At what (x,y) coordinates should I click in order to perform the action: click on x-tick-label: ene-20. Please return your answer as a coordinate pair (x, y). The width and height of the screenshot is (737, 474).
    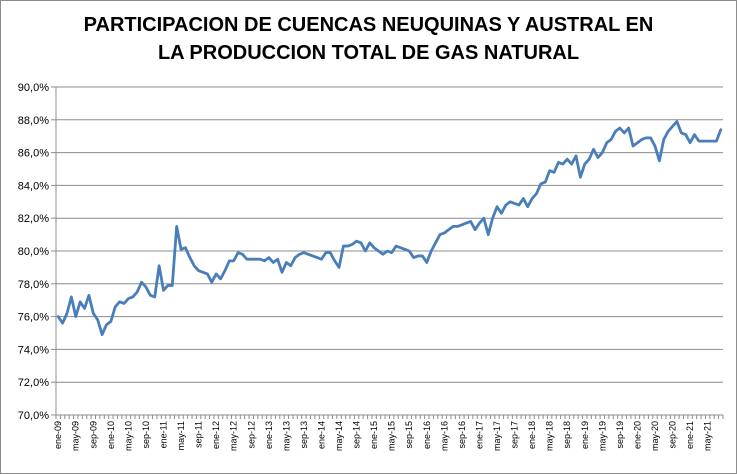
    Looking at the image, I should click on (637, 435).